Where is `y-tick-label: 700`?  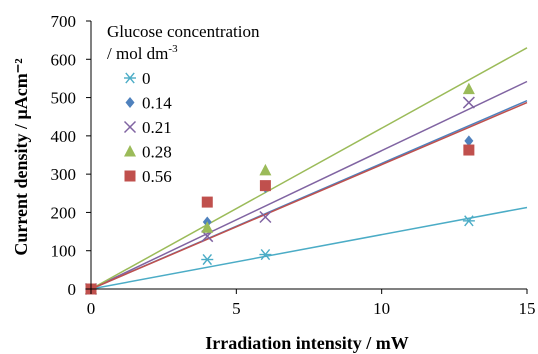
y-tick-label: 700 is located at coordinates (64, 21).